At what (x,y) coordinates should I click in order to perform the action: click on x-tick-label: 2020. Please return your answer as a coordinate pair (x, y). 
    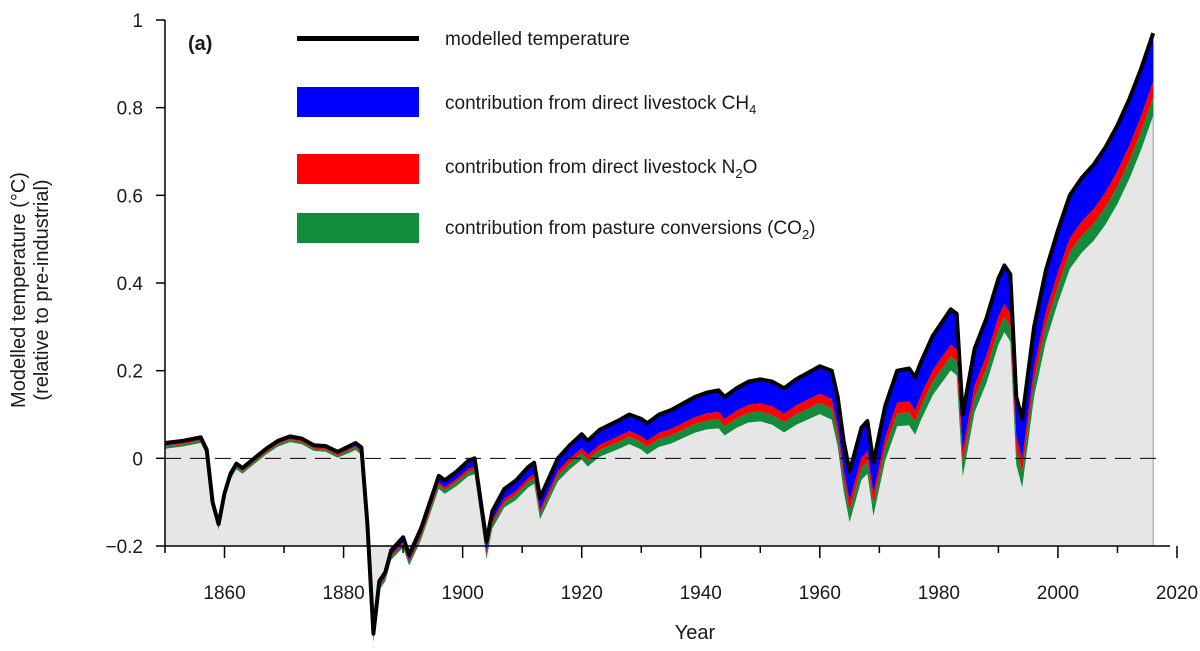
    Looking at the image, I should click on (1177, 593).